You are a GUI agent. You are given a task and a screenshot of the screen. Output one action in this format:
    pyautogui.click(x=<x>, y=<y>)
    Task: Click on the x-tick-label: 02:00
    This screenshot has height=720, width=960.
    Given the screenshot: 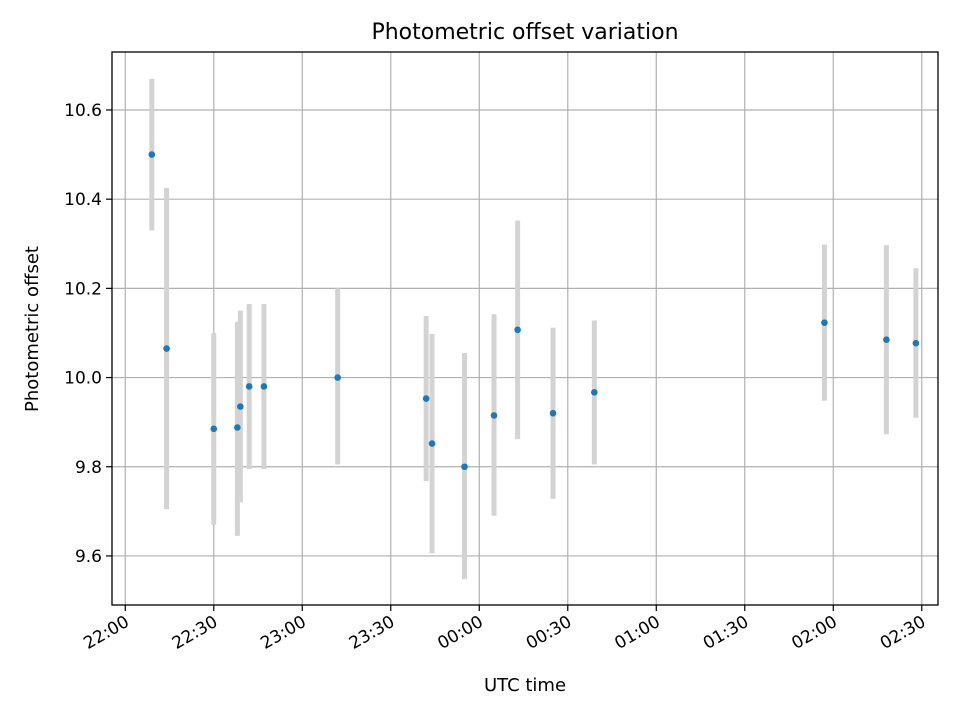 What is the action you would take?
    pyautogui.click(x=814, y=633)
    